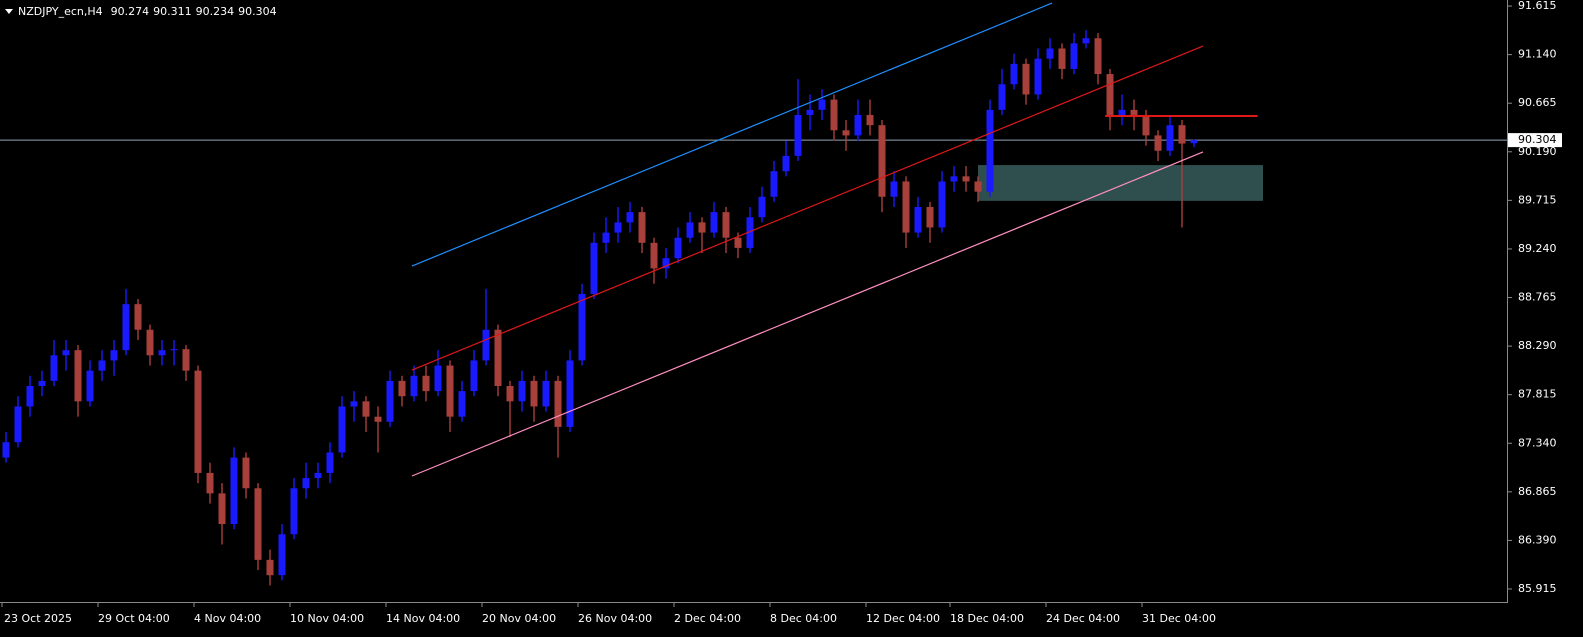 The width and height of the screenshot is (1583, 637). Describe the element at coordinates (1537, 199) in the screenshot. I see `y-tick-label: 89.715` at that location.